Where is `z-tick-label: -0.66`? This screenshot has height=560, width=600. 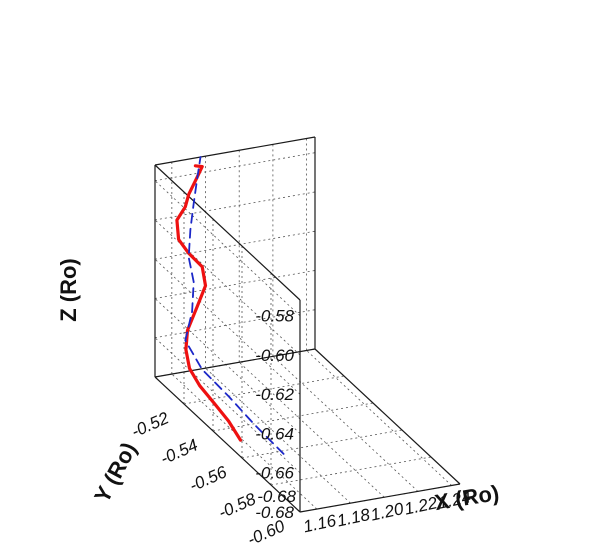 z-tick-label: -0.66 is located at coordinates (274, 473).